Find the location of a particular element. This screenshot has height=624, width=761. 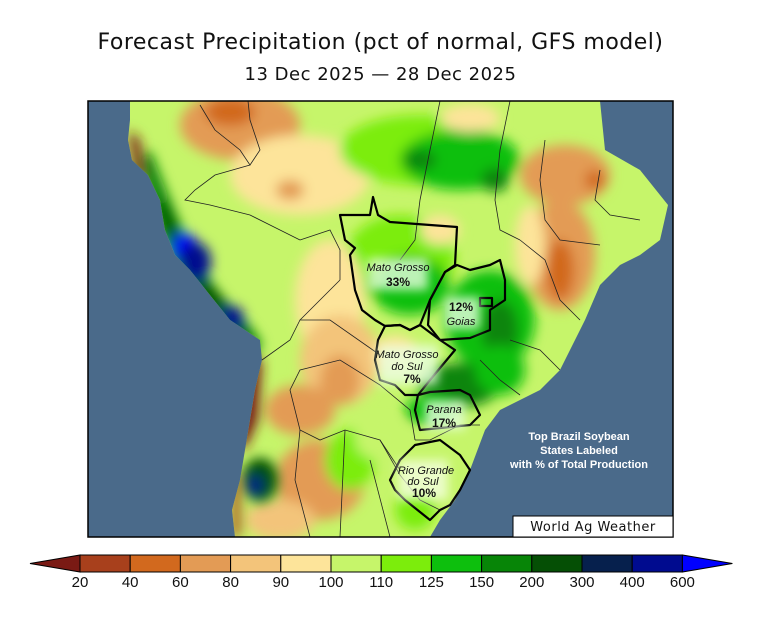

colorbar-tick-label: 200 is located at coordinates (531, 582).